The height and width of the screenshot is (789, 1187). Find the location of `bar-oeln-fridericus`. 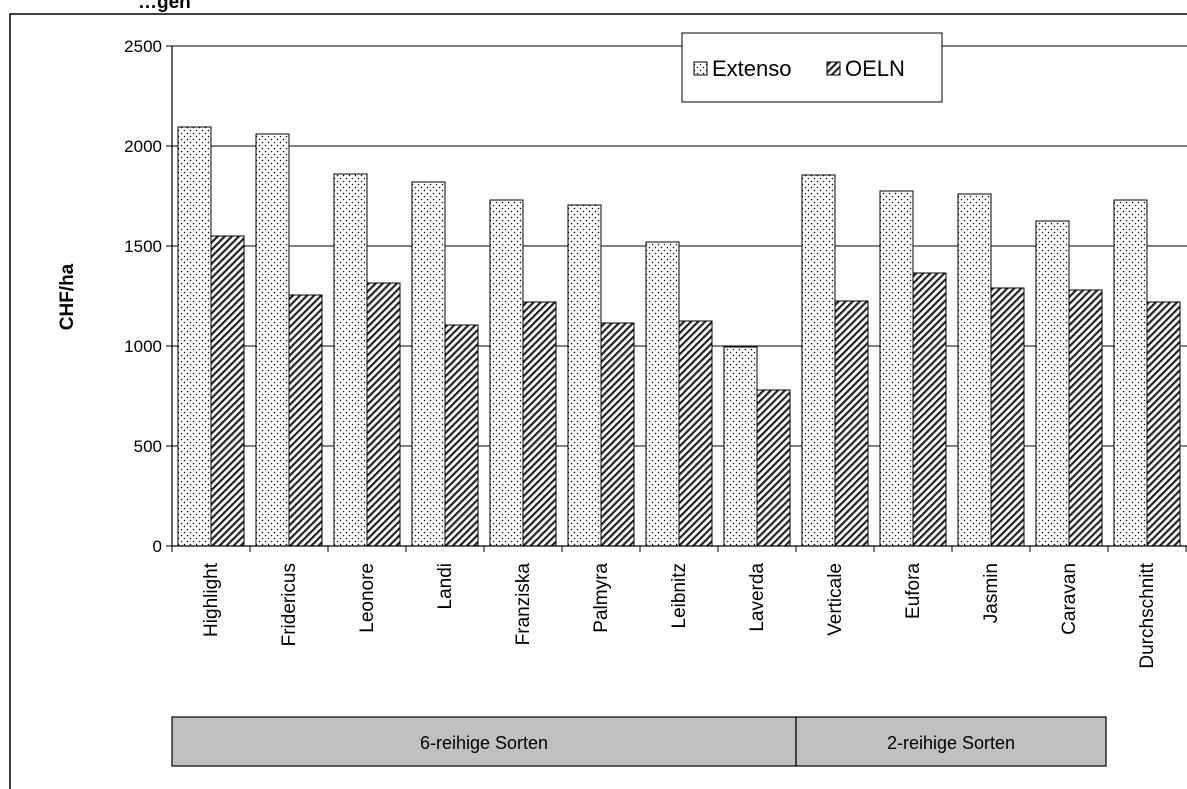

bar-oeln-fridericus is located at coordinates (305, 420).